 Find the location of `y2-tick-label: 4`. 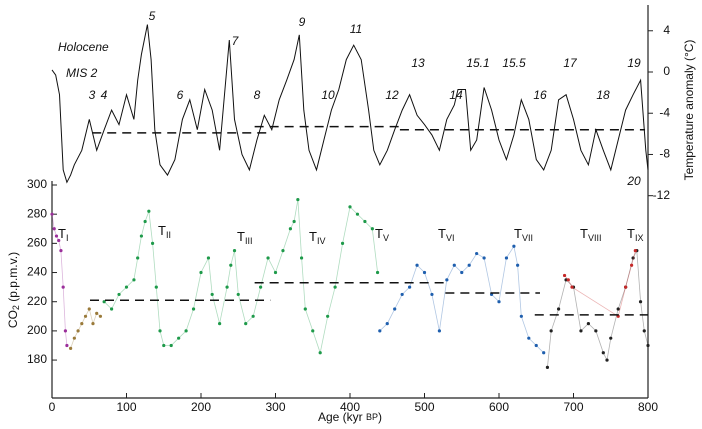

y2-tick-label: 4 is located at coordinates (666, 30).